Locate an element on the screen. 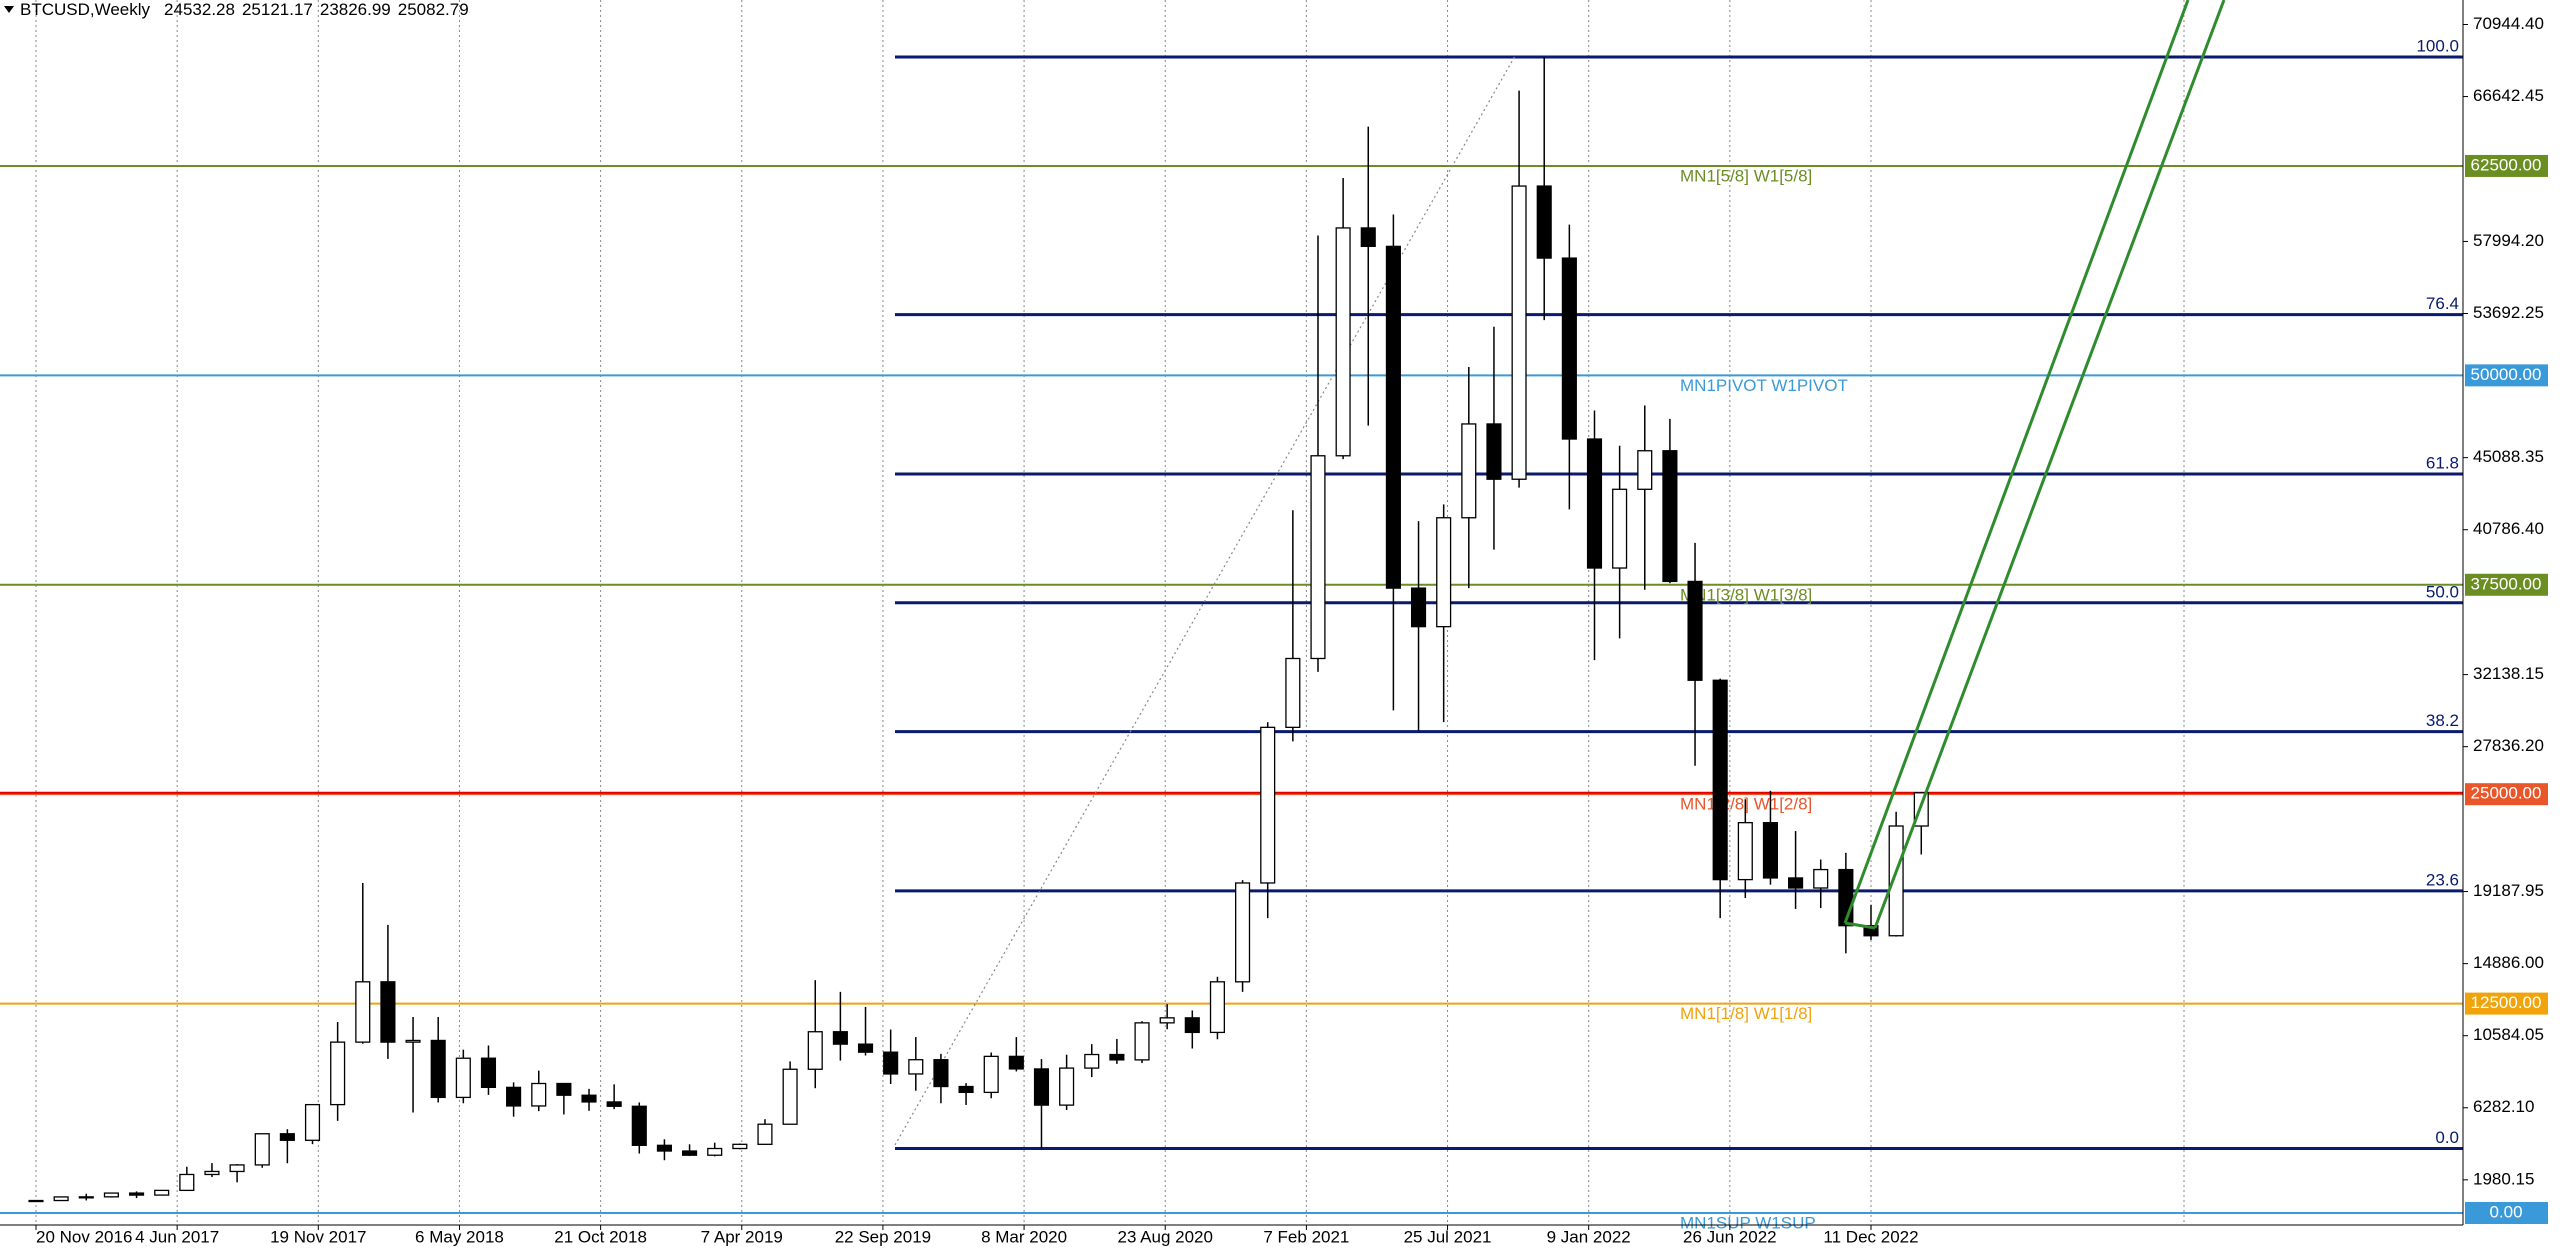 The image size is (2560, 1250). x-tick-label: 23 Aug 2020 is located at coordinates (1164, 1236).